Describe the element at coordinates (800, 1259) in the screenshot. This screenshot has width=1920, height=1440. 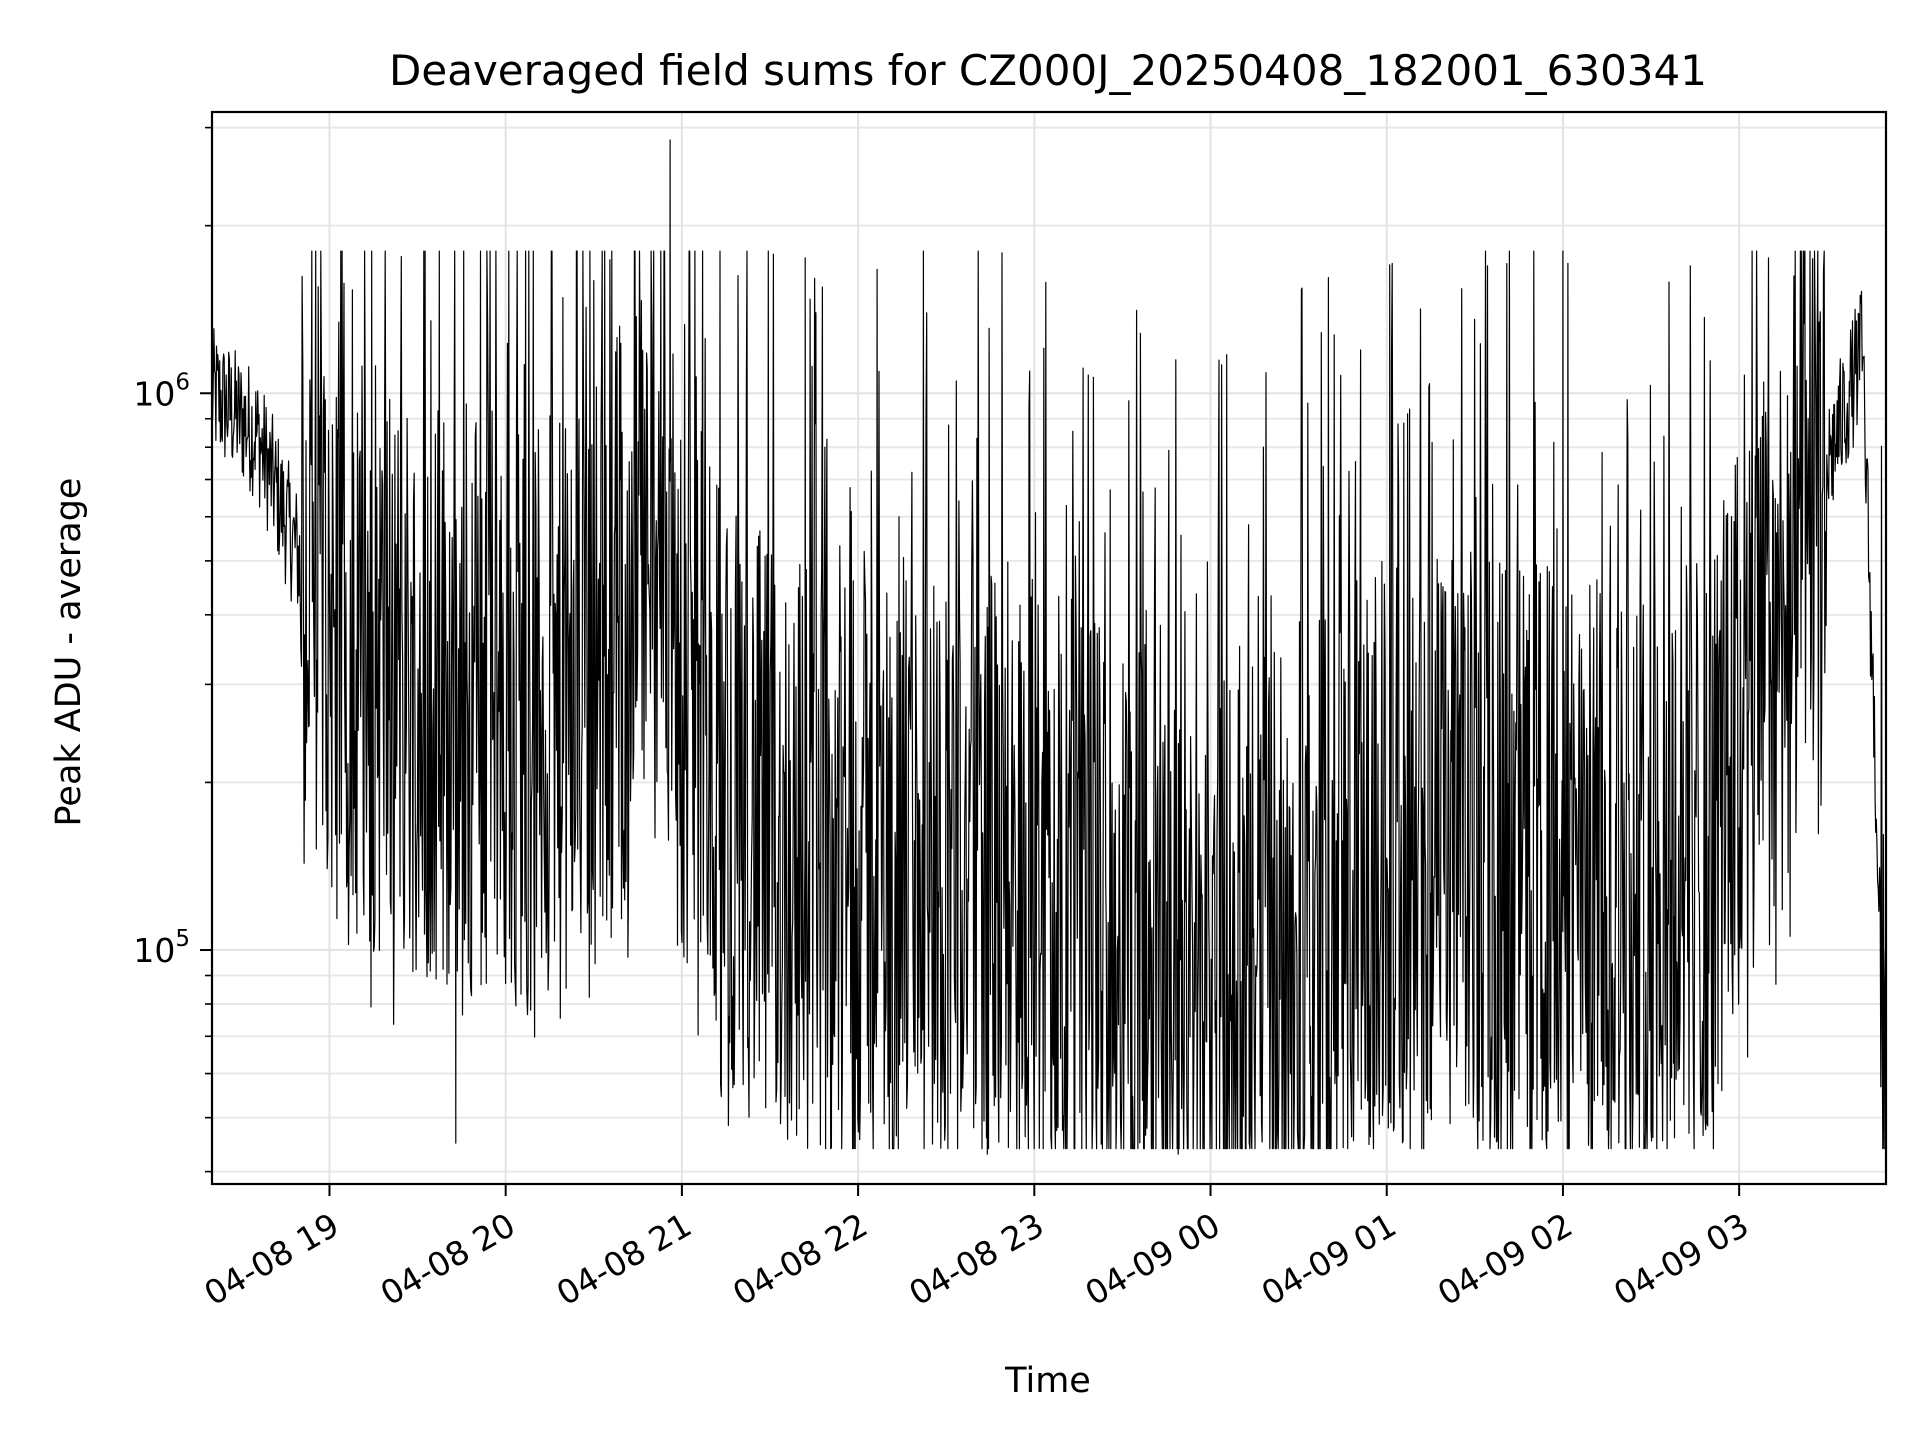
I see `x-tick-label: 04-08 22` at that location.